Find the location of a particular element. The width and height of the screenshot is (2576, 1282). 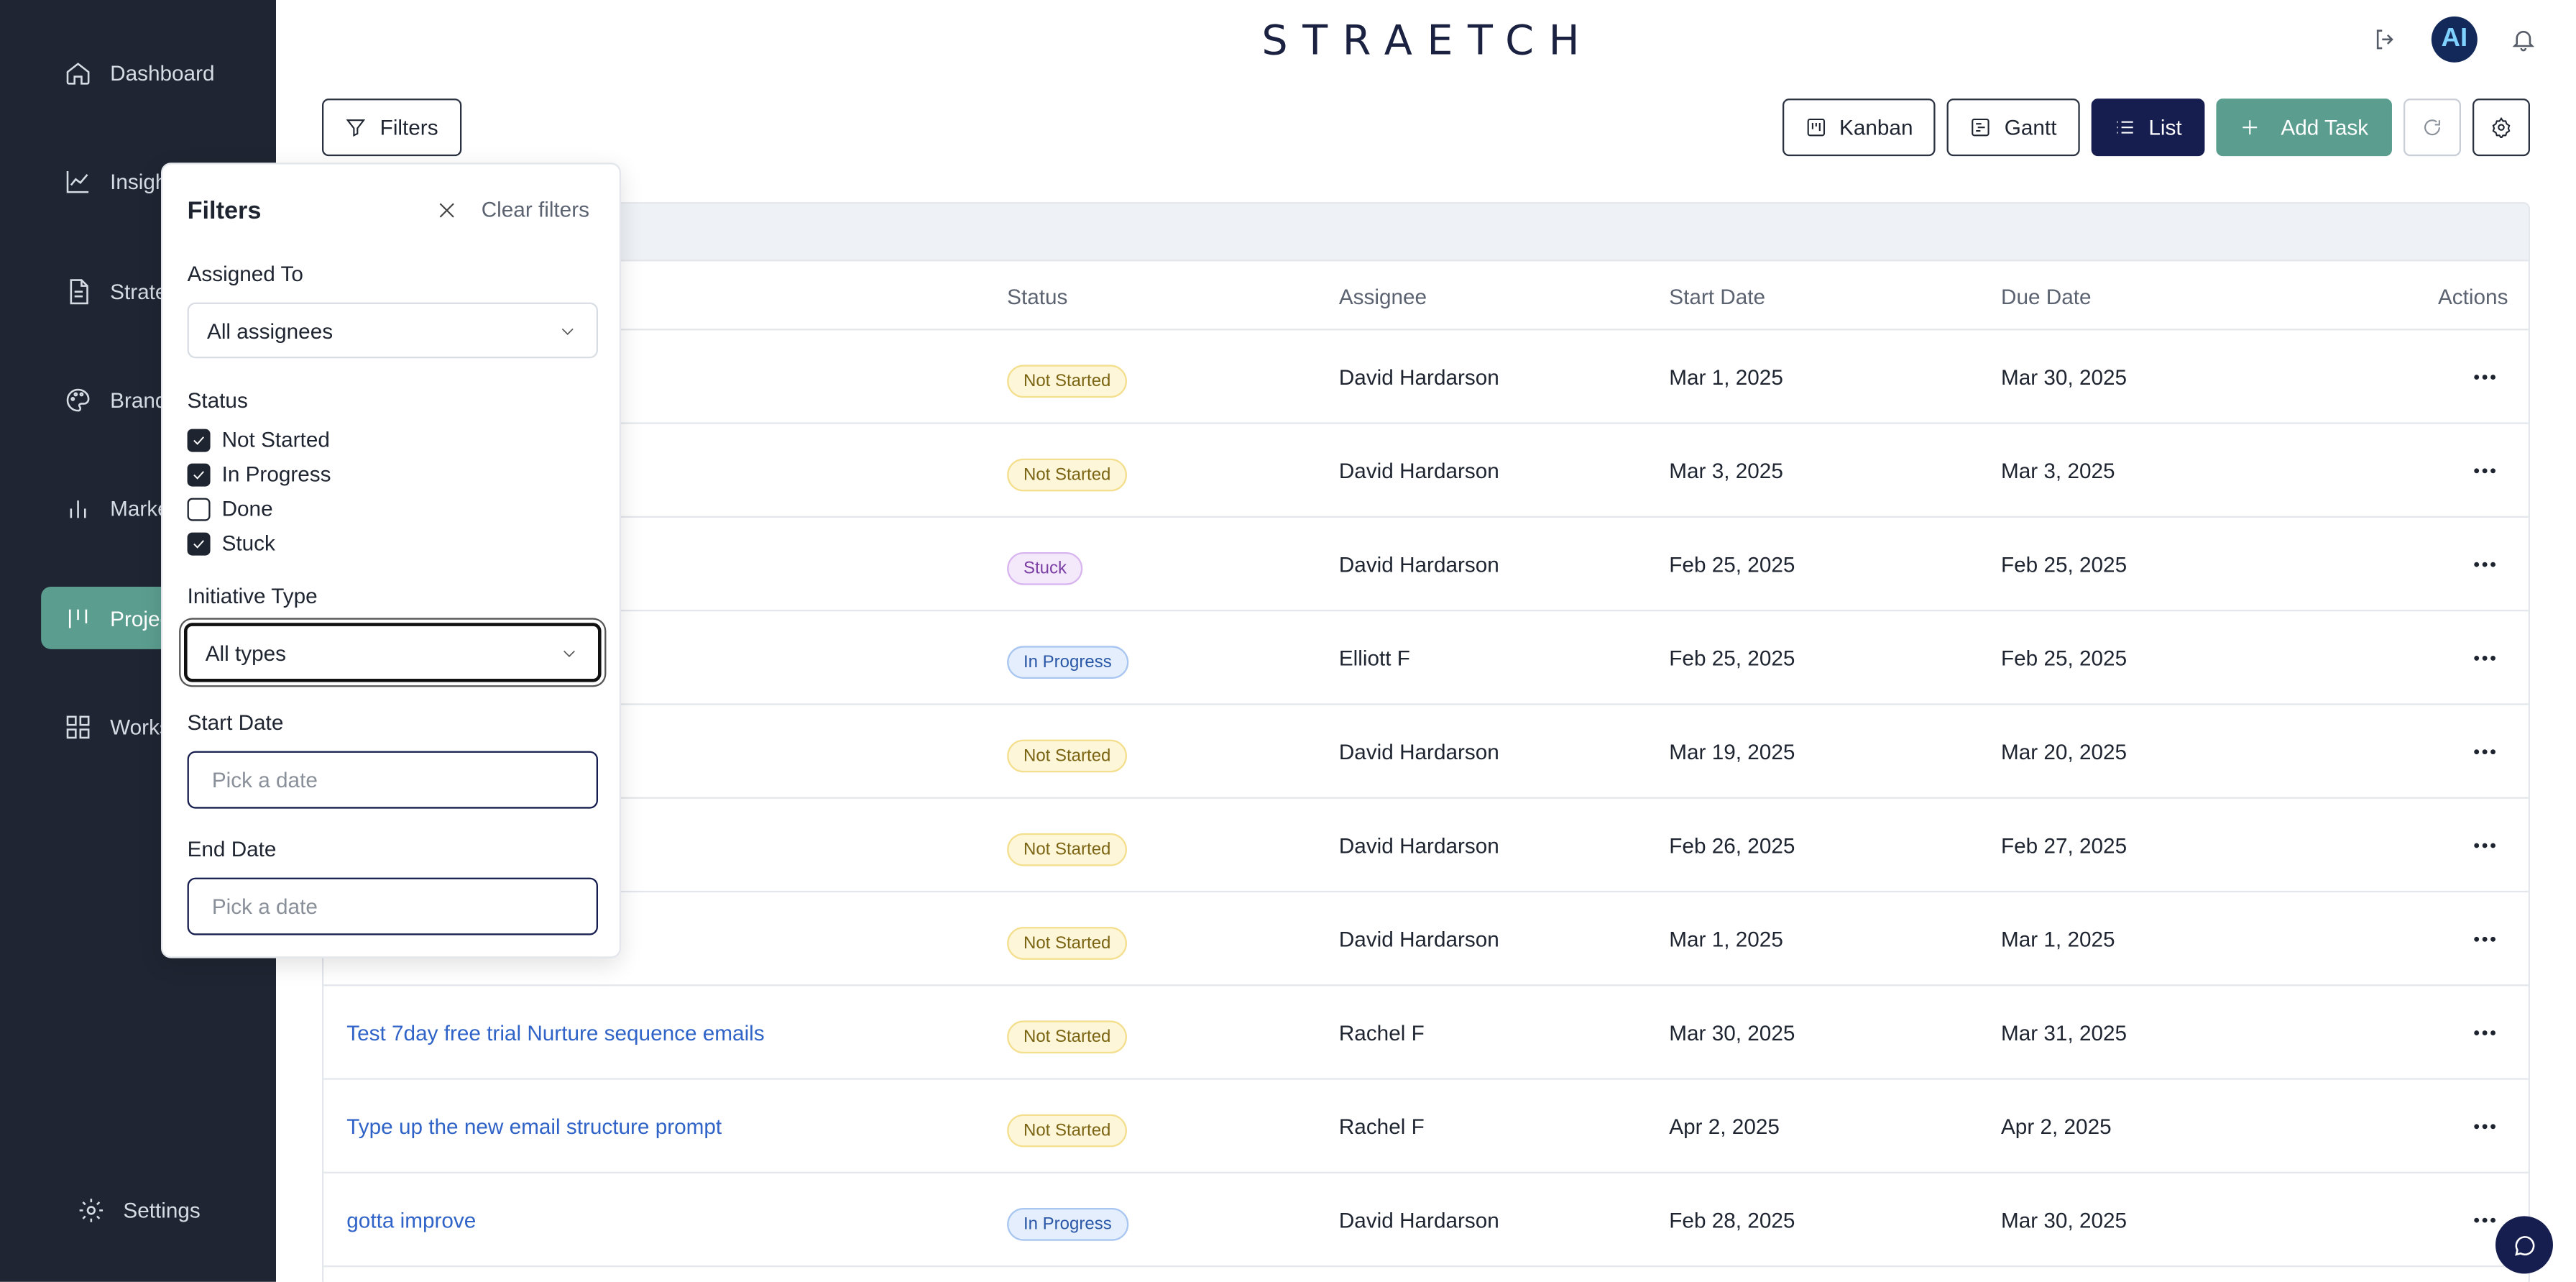

filters-button: Filters is located at coordinates (391, 128).